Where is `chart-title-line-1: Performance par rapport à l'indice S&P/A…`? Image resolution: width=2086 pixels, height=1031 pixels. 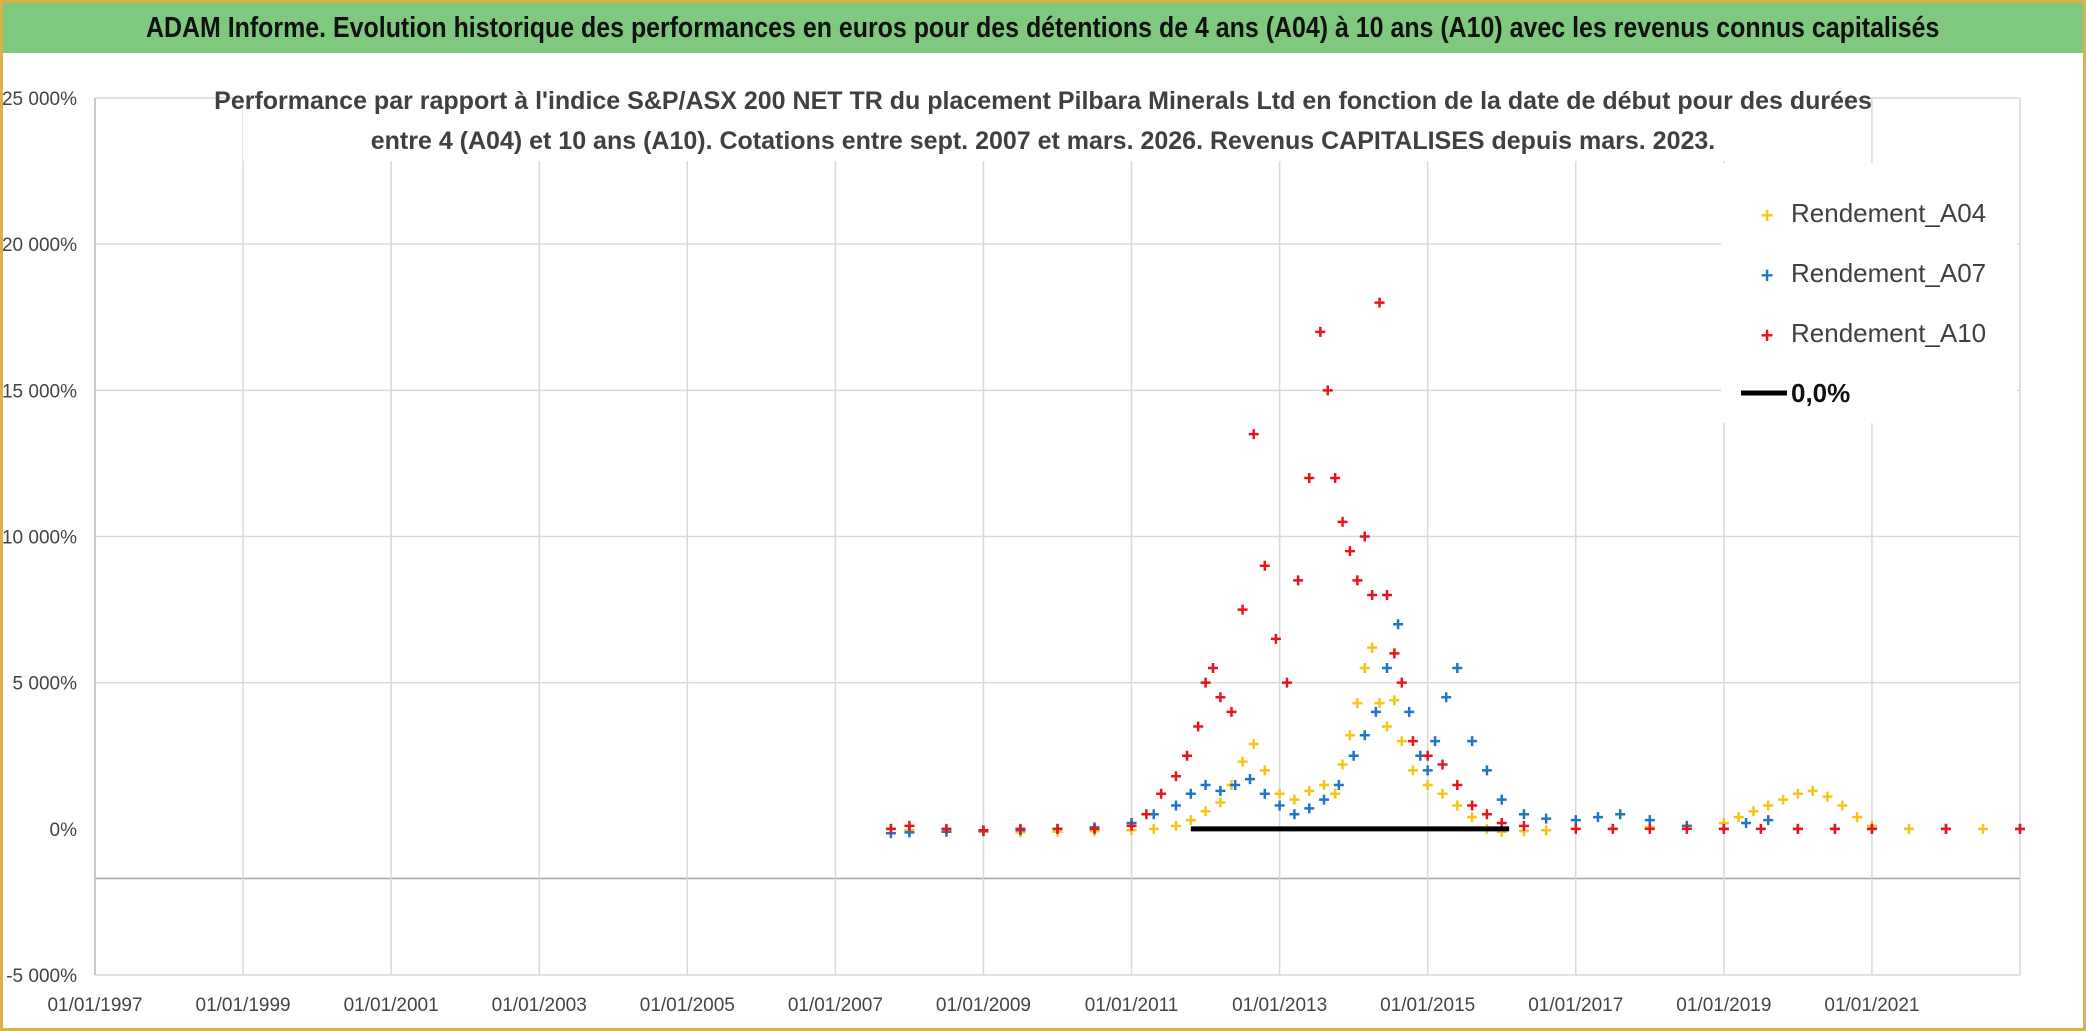 chart-title-line-1: Performance par rapport à l'indice S&P/A… is located at coordinates (1043, 101).